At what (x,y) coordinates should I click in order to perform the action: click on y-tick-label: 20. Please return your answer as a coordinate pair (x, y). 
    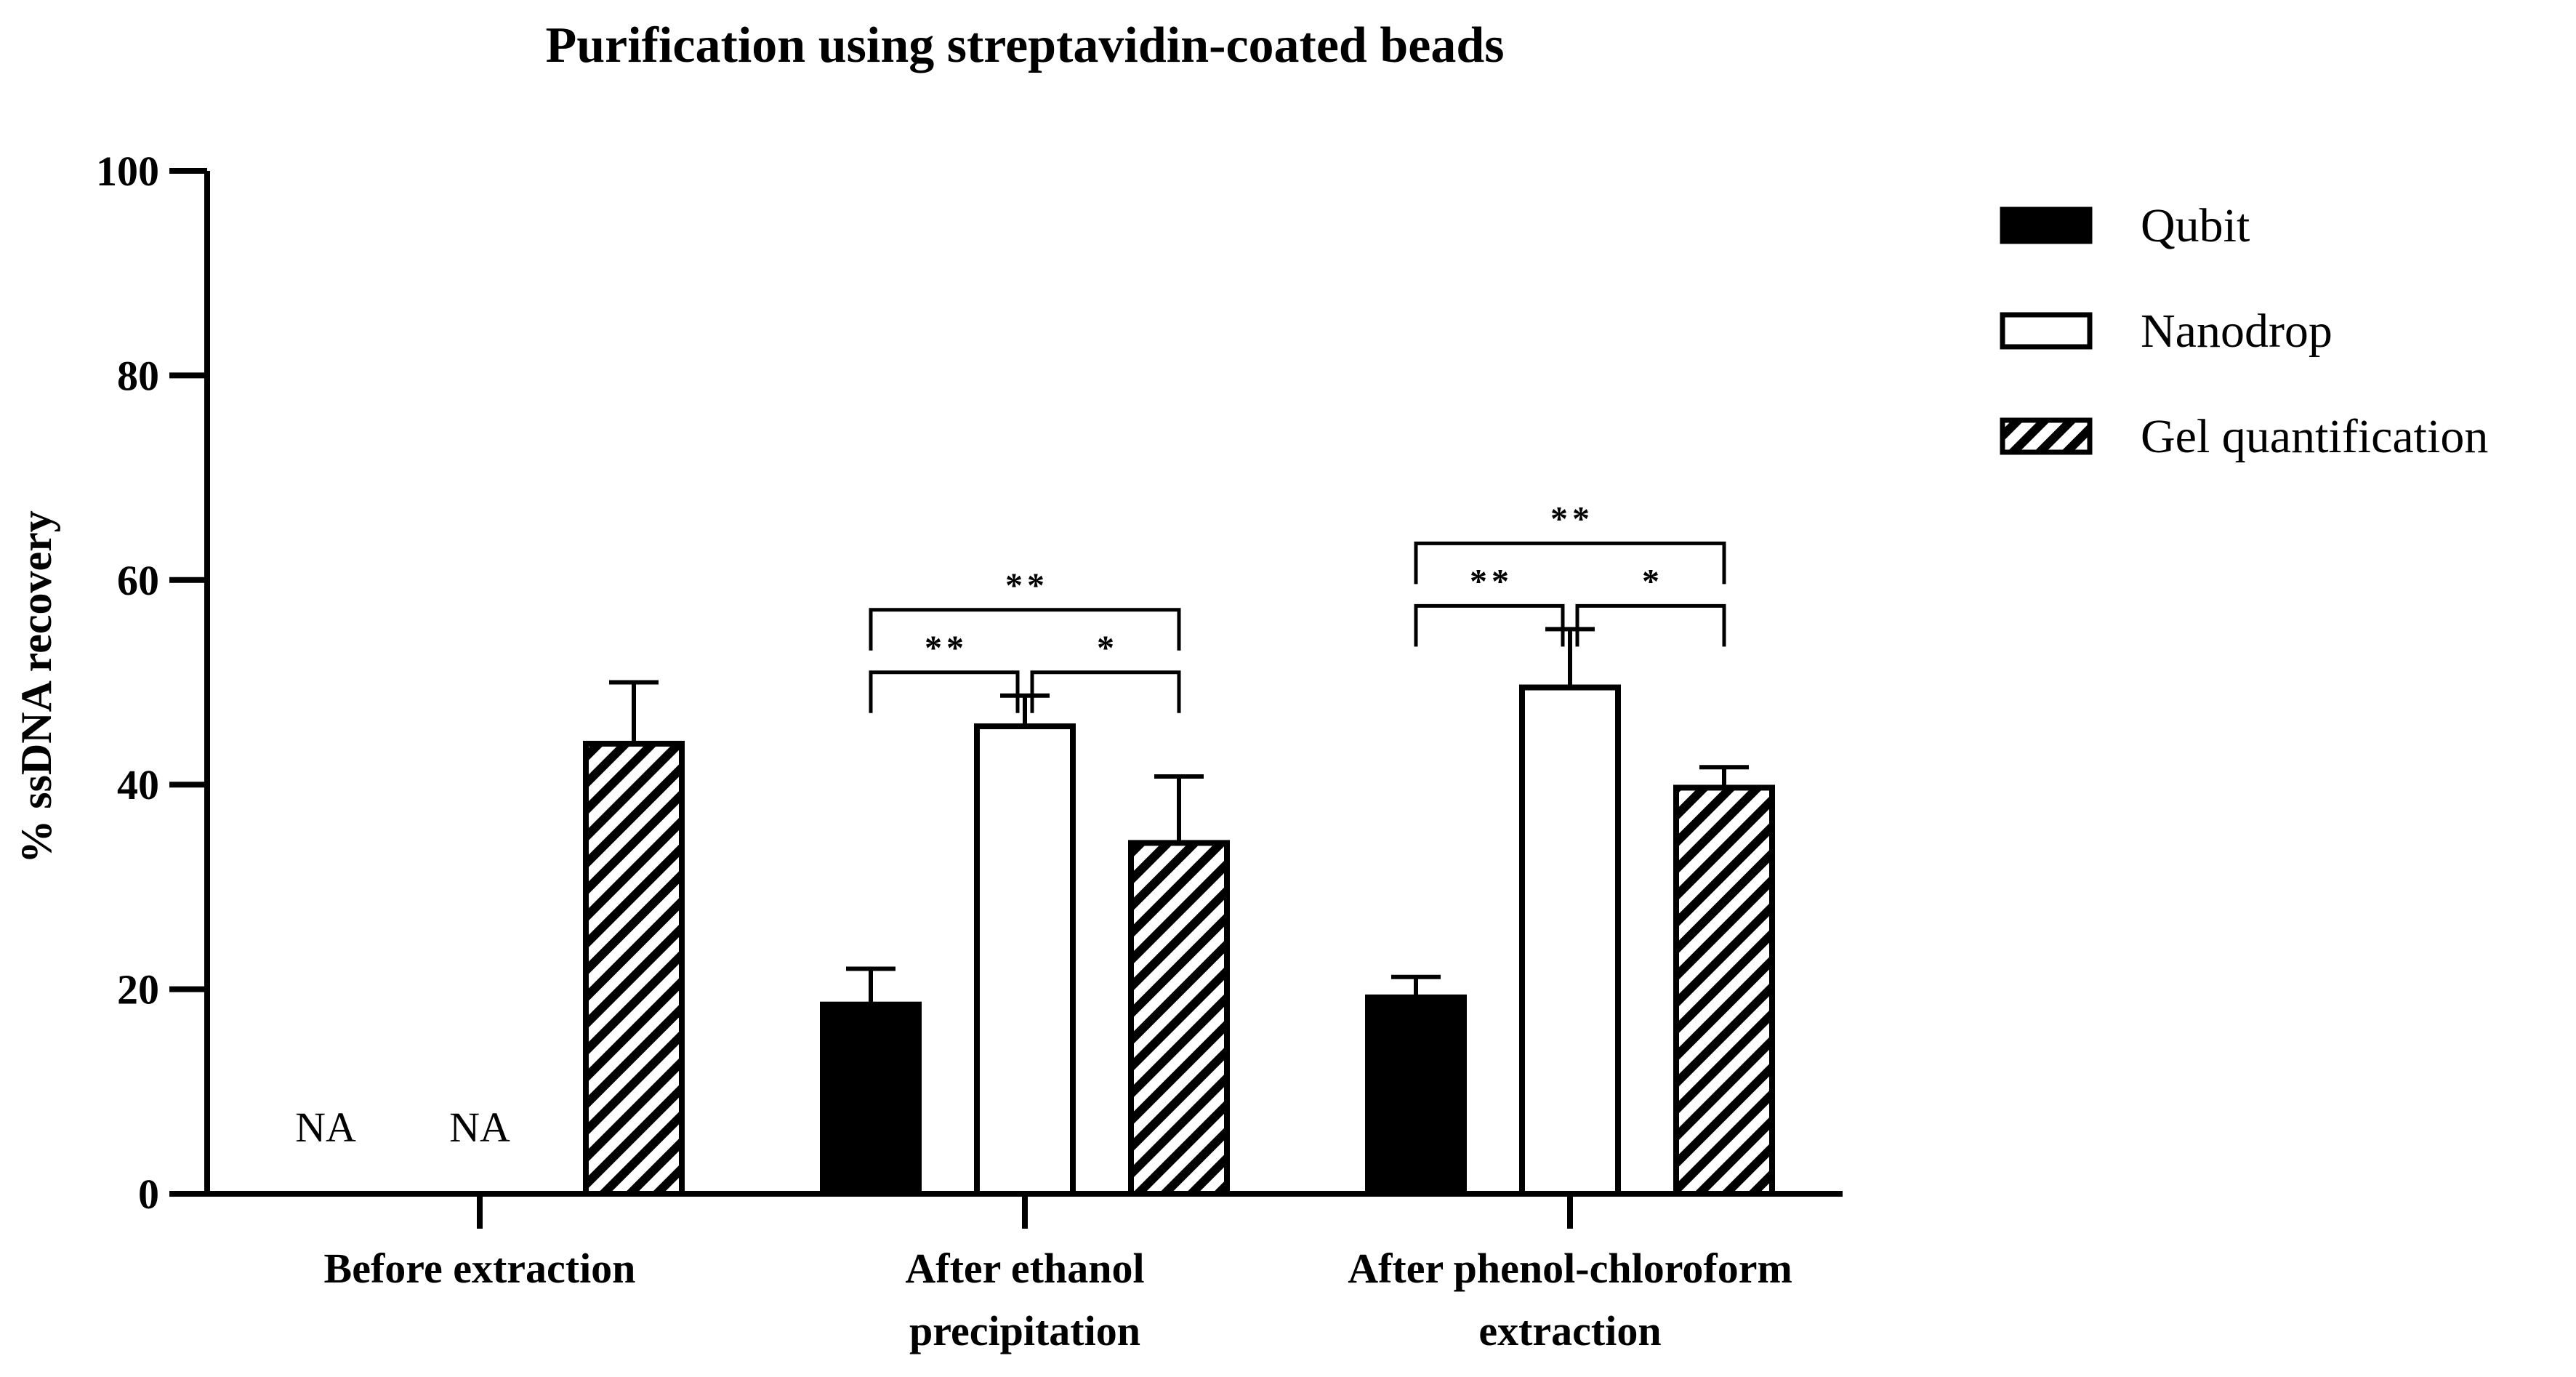
    Looking at the image, I should click on (138, 989).